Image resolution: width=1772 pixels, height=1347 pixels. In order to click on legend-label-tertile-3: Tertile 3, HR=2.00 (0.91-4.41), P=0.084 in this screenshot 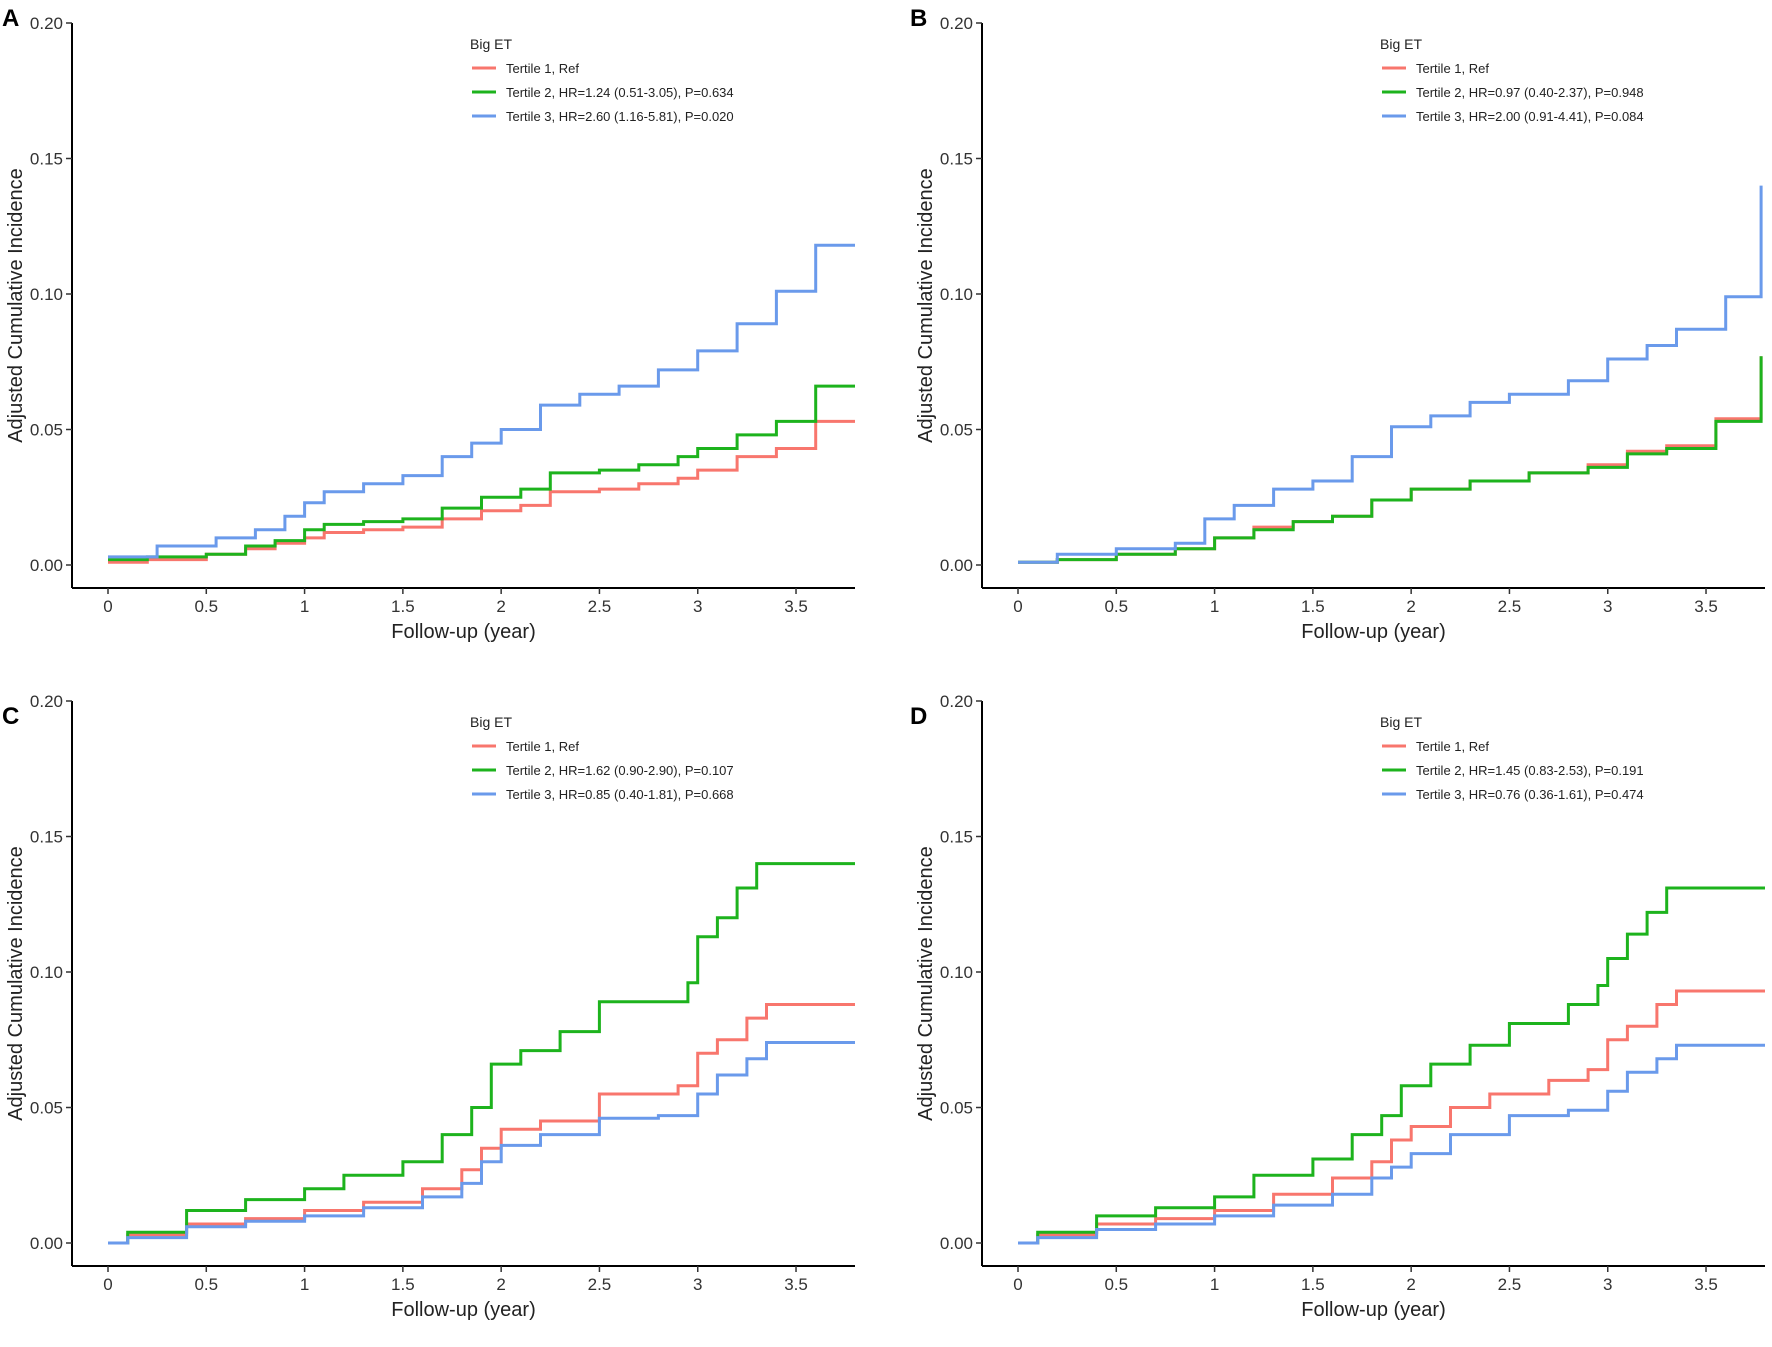, I will do `click(1530, 116)`.